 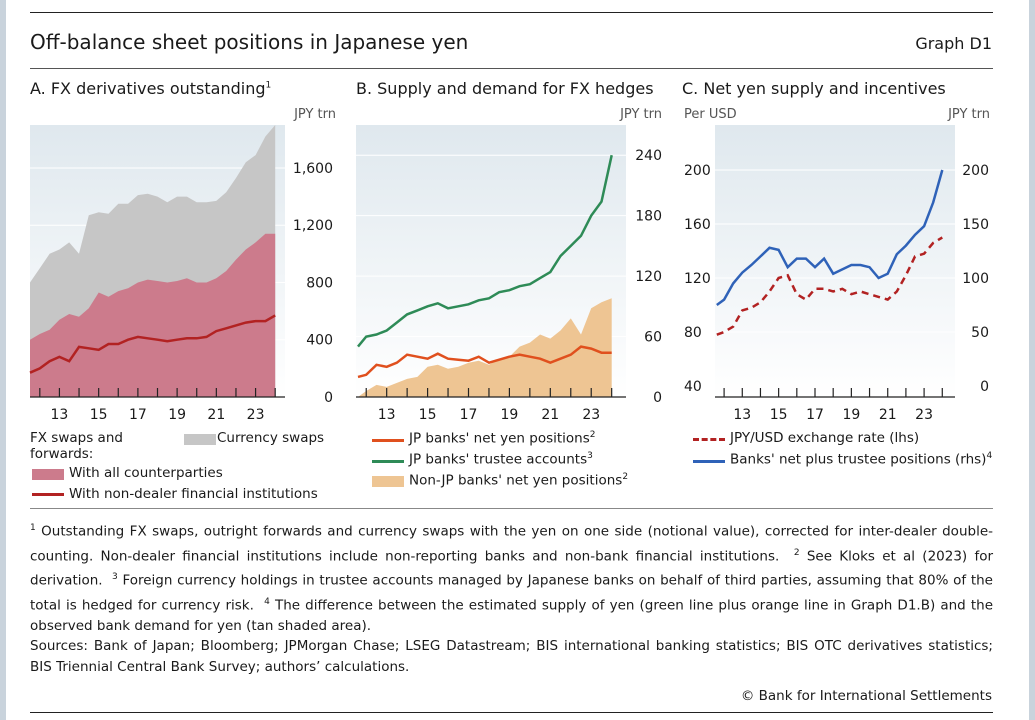 I want to click on panel-c-unit-right: JPY trn, so click(x=969, y=114).